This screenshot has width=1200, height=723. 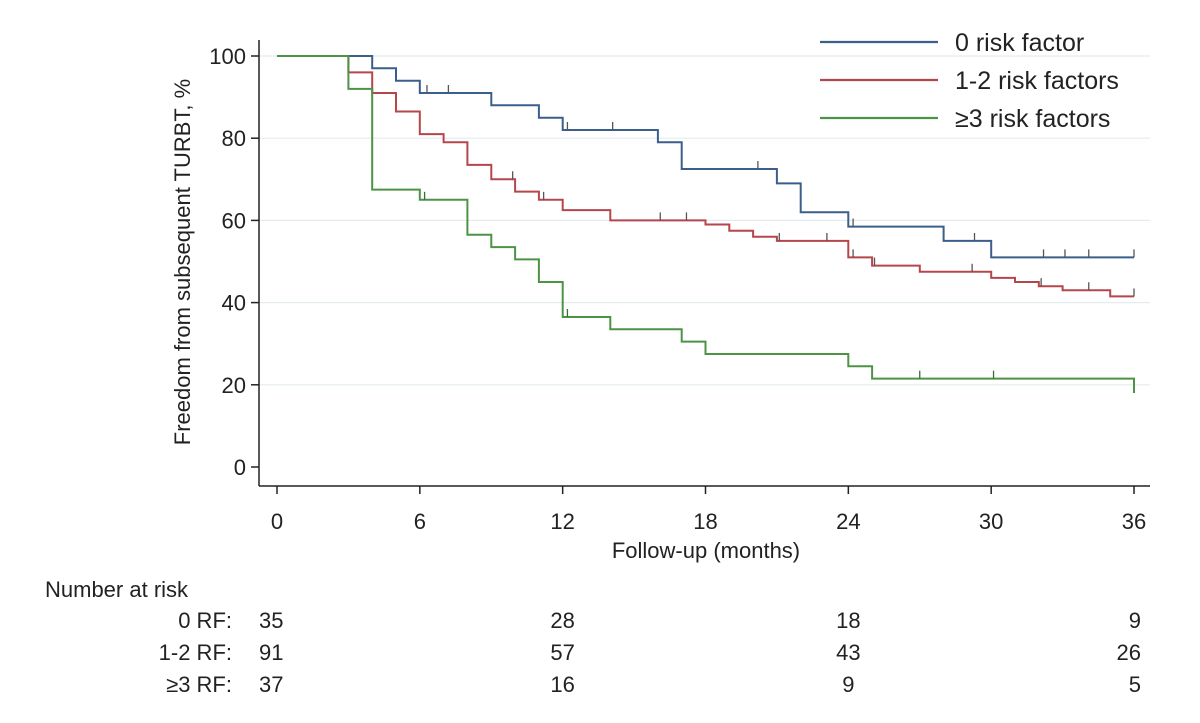 What do you see at coordinates (562, 652) in the screenshot?
I see `risk-count-1-1: 57` at bounding box center [562, 652].